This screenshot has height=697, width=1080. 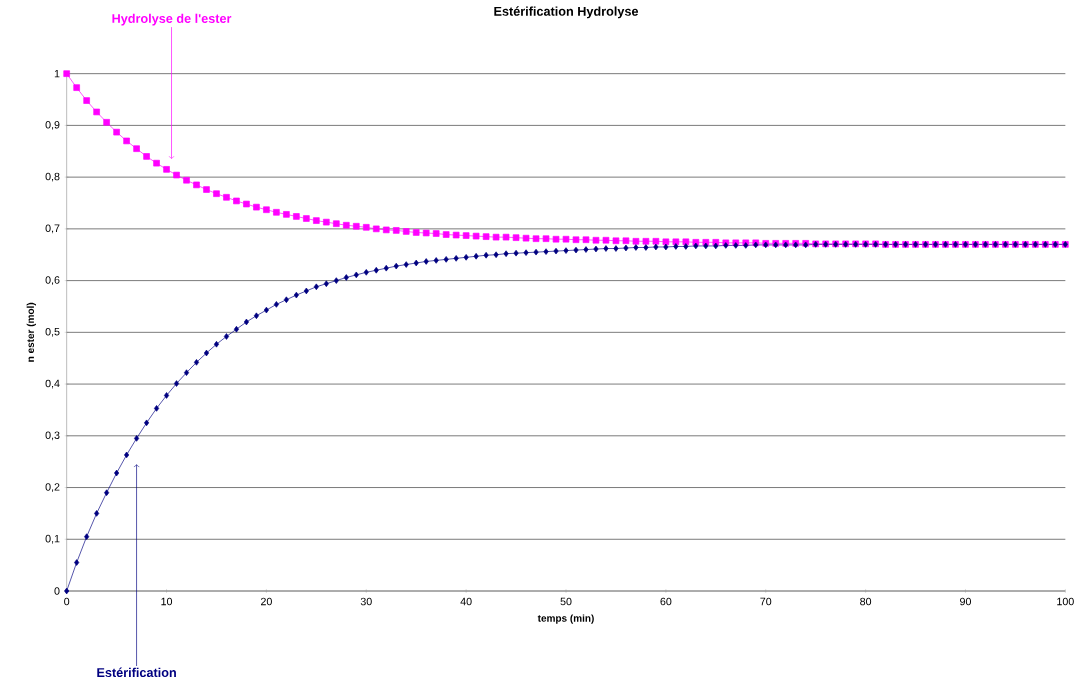 What do you see at coordinates (266, 601) in the screenshot?
I see `x-tick-label: 20` at bounding box center [266, 601].